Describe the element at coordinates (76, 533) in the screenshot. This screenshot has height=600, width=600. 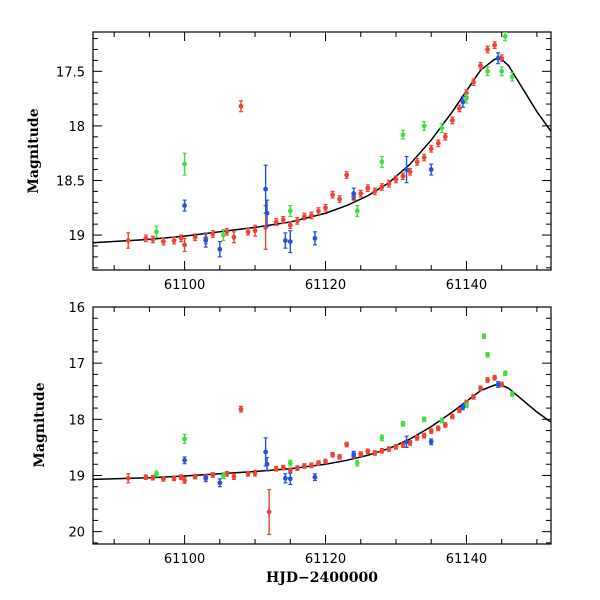
I see `y-tick-label: 20` at that location.